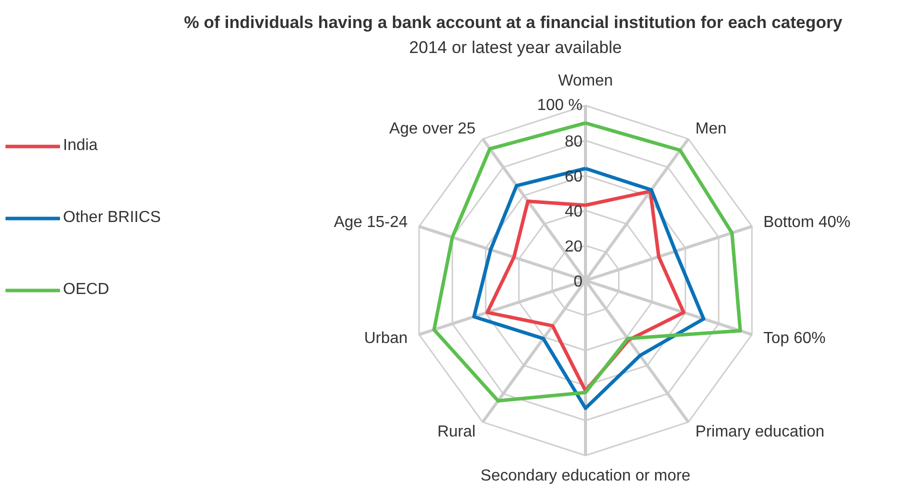  I want to click on y-tick-label: 100 %, so click(560, 105).